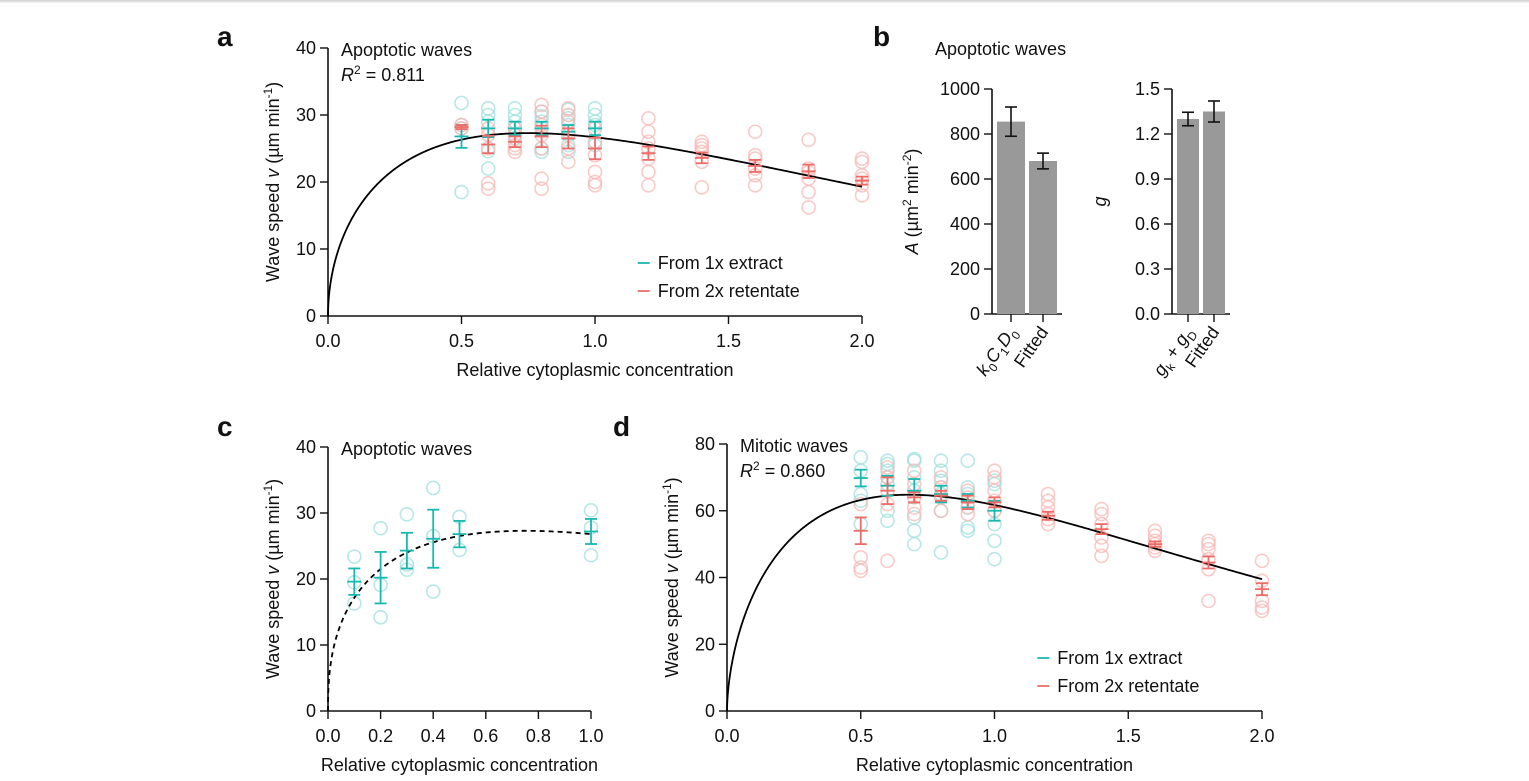  What do you see at coordinates (912, 182) in the screenshot?
I see `y-label-mid: min` at bounding box center [912, 182].